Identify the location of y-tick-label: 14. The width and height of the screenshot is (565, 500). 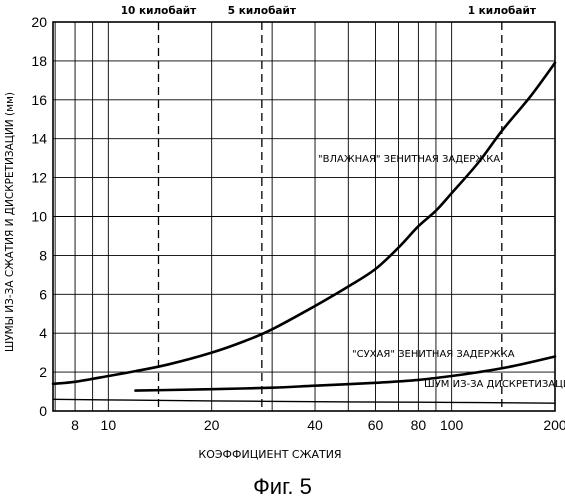
(39, 139).